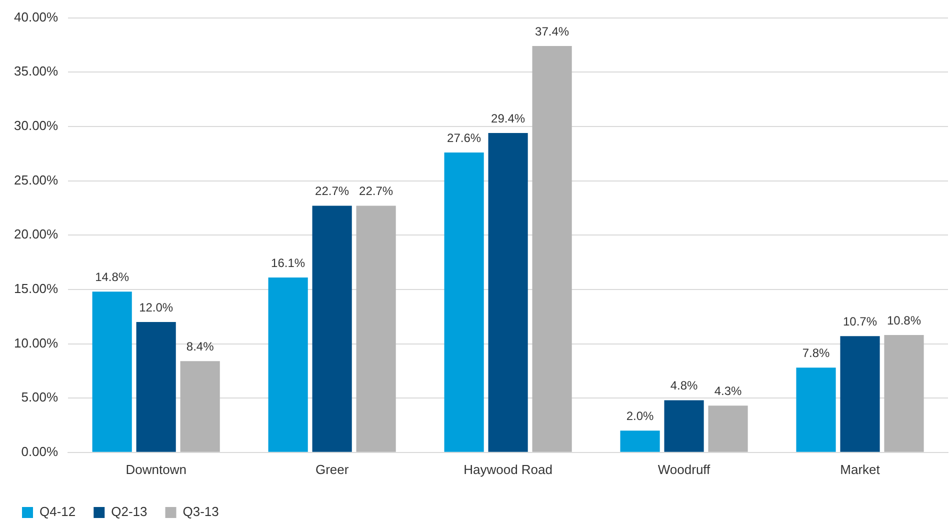  Describe the element at coordinates (200, 512) in the screenshot. I see `legend-label: Q3-13` at that location.